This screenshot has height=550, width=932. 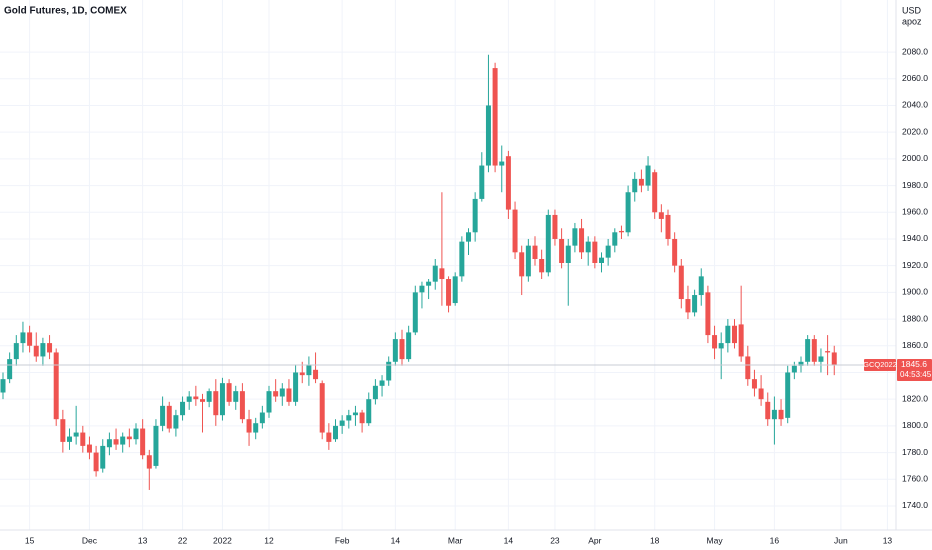 I want to click on symbol-badge, so click(x=880, y=364).